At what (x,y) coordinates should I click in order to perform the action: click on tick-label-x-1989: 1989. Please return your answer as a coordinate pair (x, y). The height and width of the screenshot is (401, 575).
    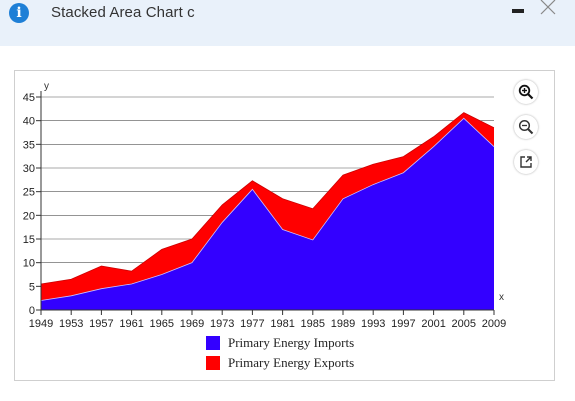
    Looking at the image, I should click on (343, 324).